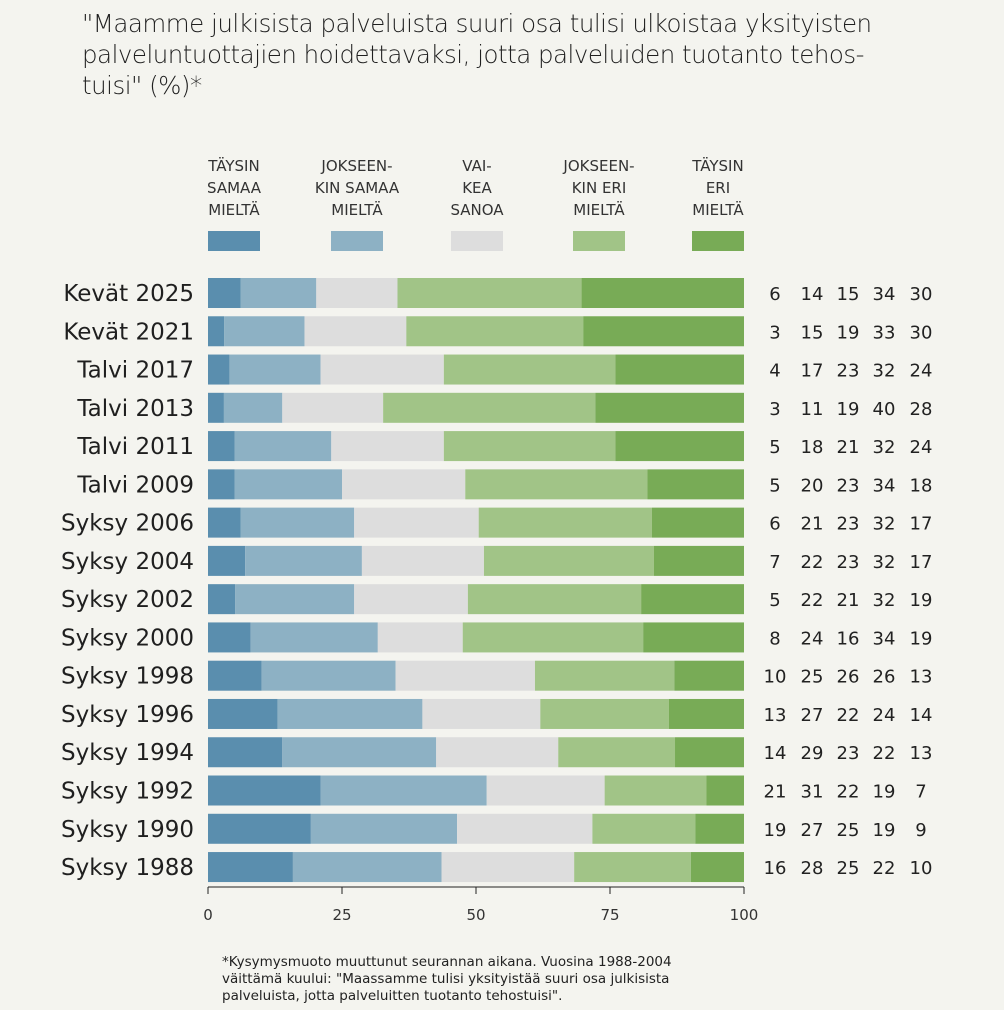 This screenshot has width=1004, height=1010. What do you see at coordinates (774, 485) in the screenshot?
I see `data-label: 5` at bounding box center [774, 485].